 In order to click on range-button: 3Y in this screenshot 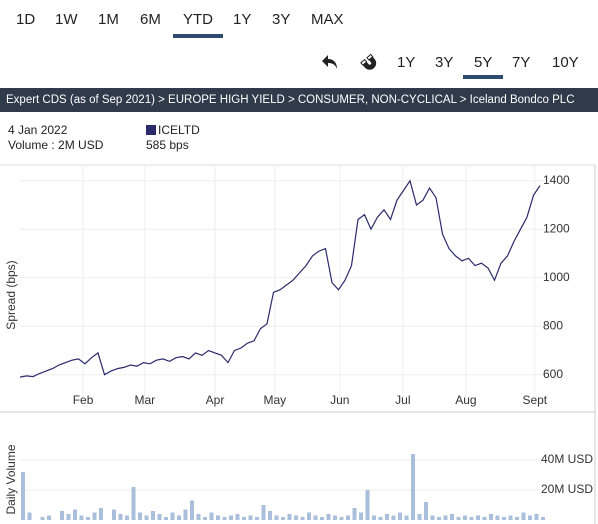, I will do `click(281, 19)`.